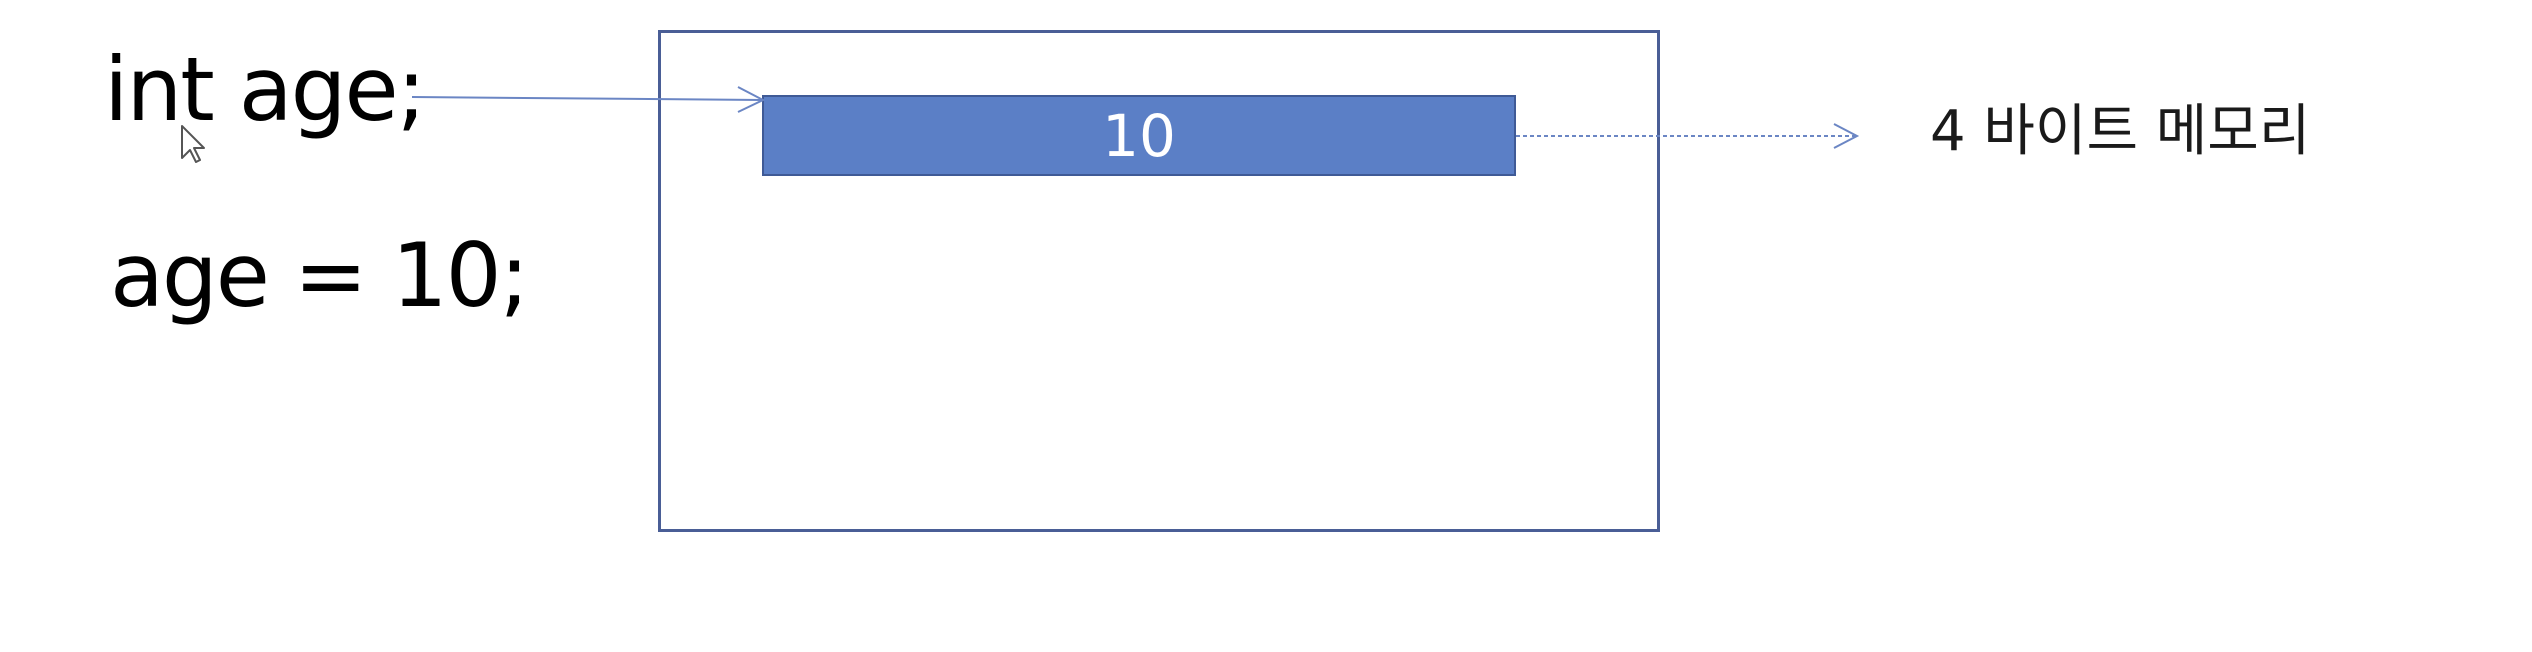  I want to click on memory-cell: 10, so click(1139, 135).